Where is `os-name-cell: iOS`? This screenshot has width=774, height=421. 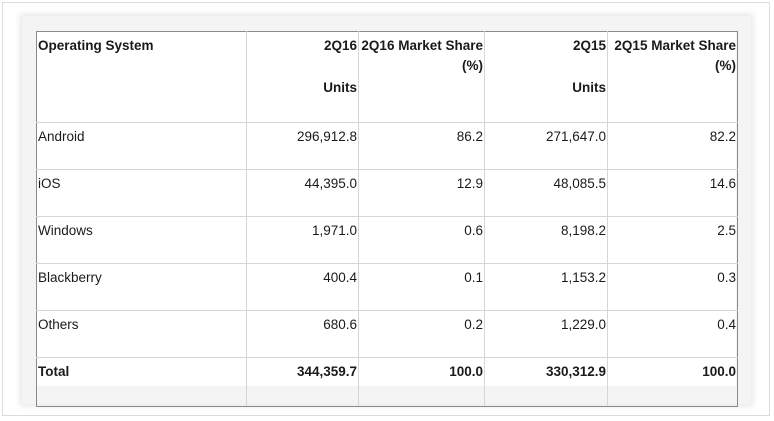
os-name-cell: iOS is located at coordinates (141, 193).